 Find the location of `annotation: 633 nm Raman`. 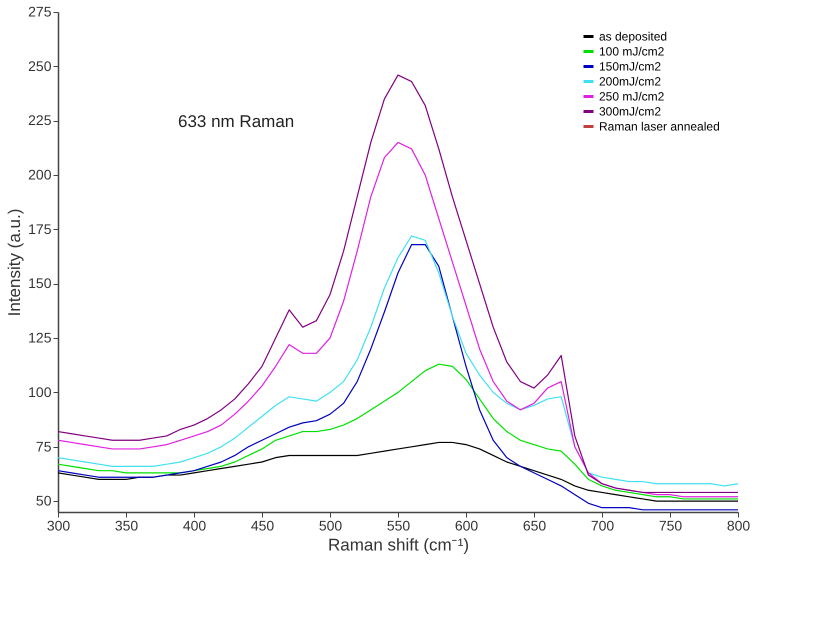

annotation: 633 nm Raman is located at coordinates (236, 121).